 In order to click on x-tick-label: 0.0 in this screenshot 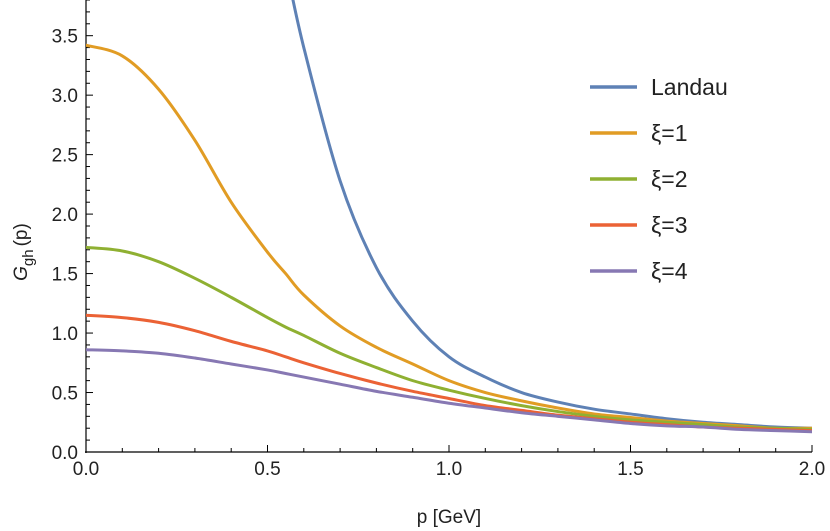, I will do `click(86, 469)`.